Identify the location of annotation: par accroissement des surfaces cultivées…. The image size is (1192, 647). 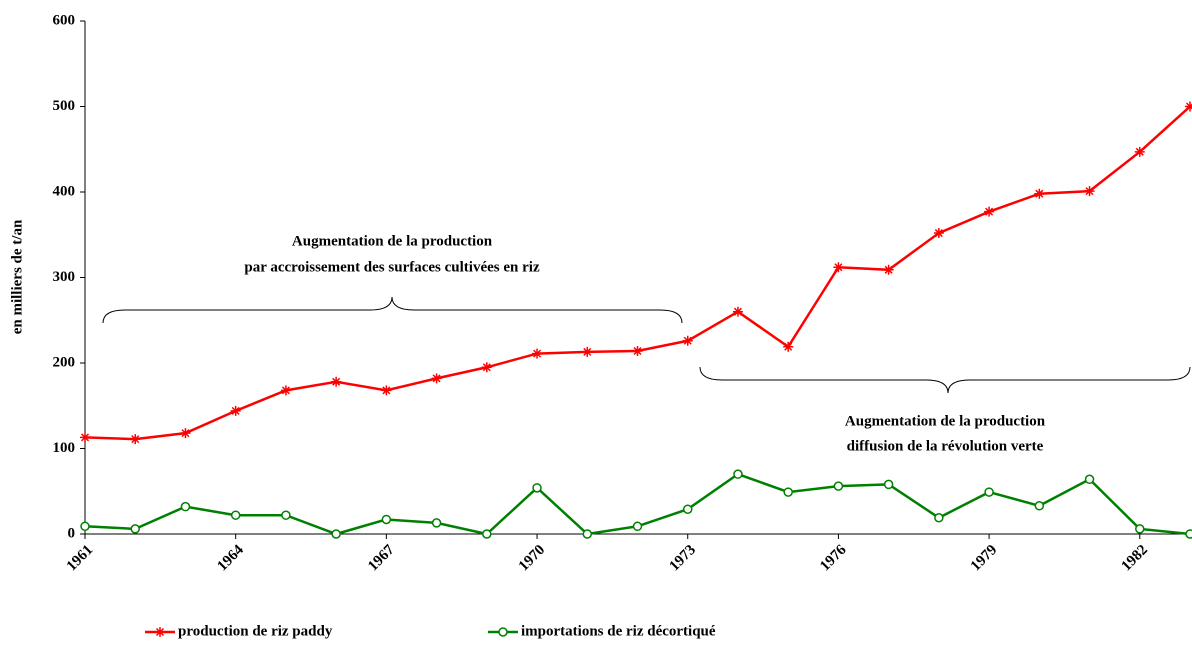
(392, 267).